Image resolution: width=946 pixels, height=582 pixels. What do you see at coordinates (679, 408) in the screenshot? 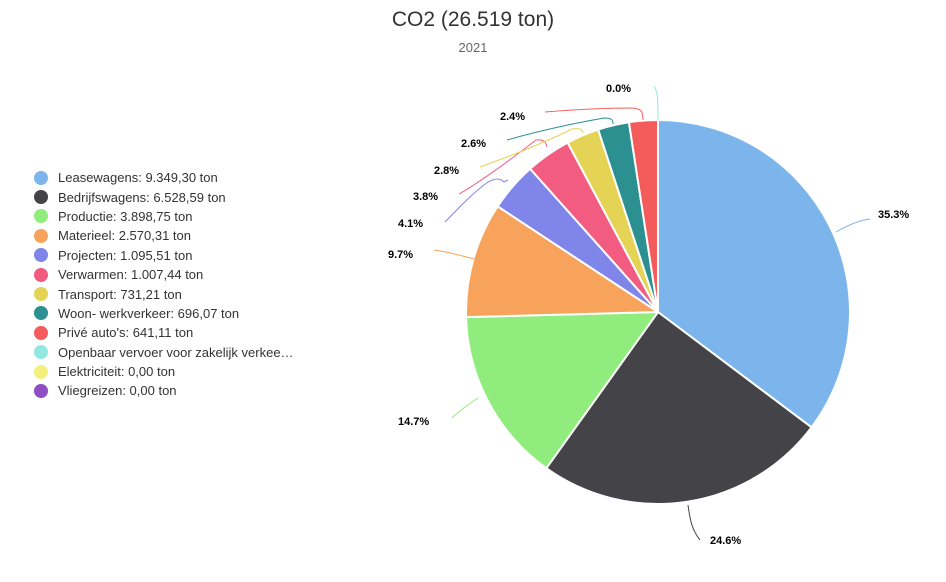
I see `pie-slice-bedrijfswagens` at bounding box center [679, 408].